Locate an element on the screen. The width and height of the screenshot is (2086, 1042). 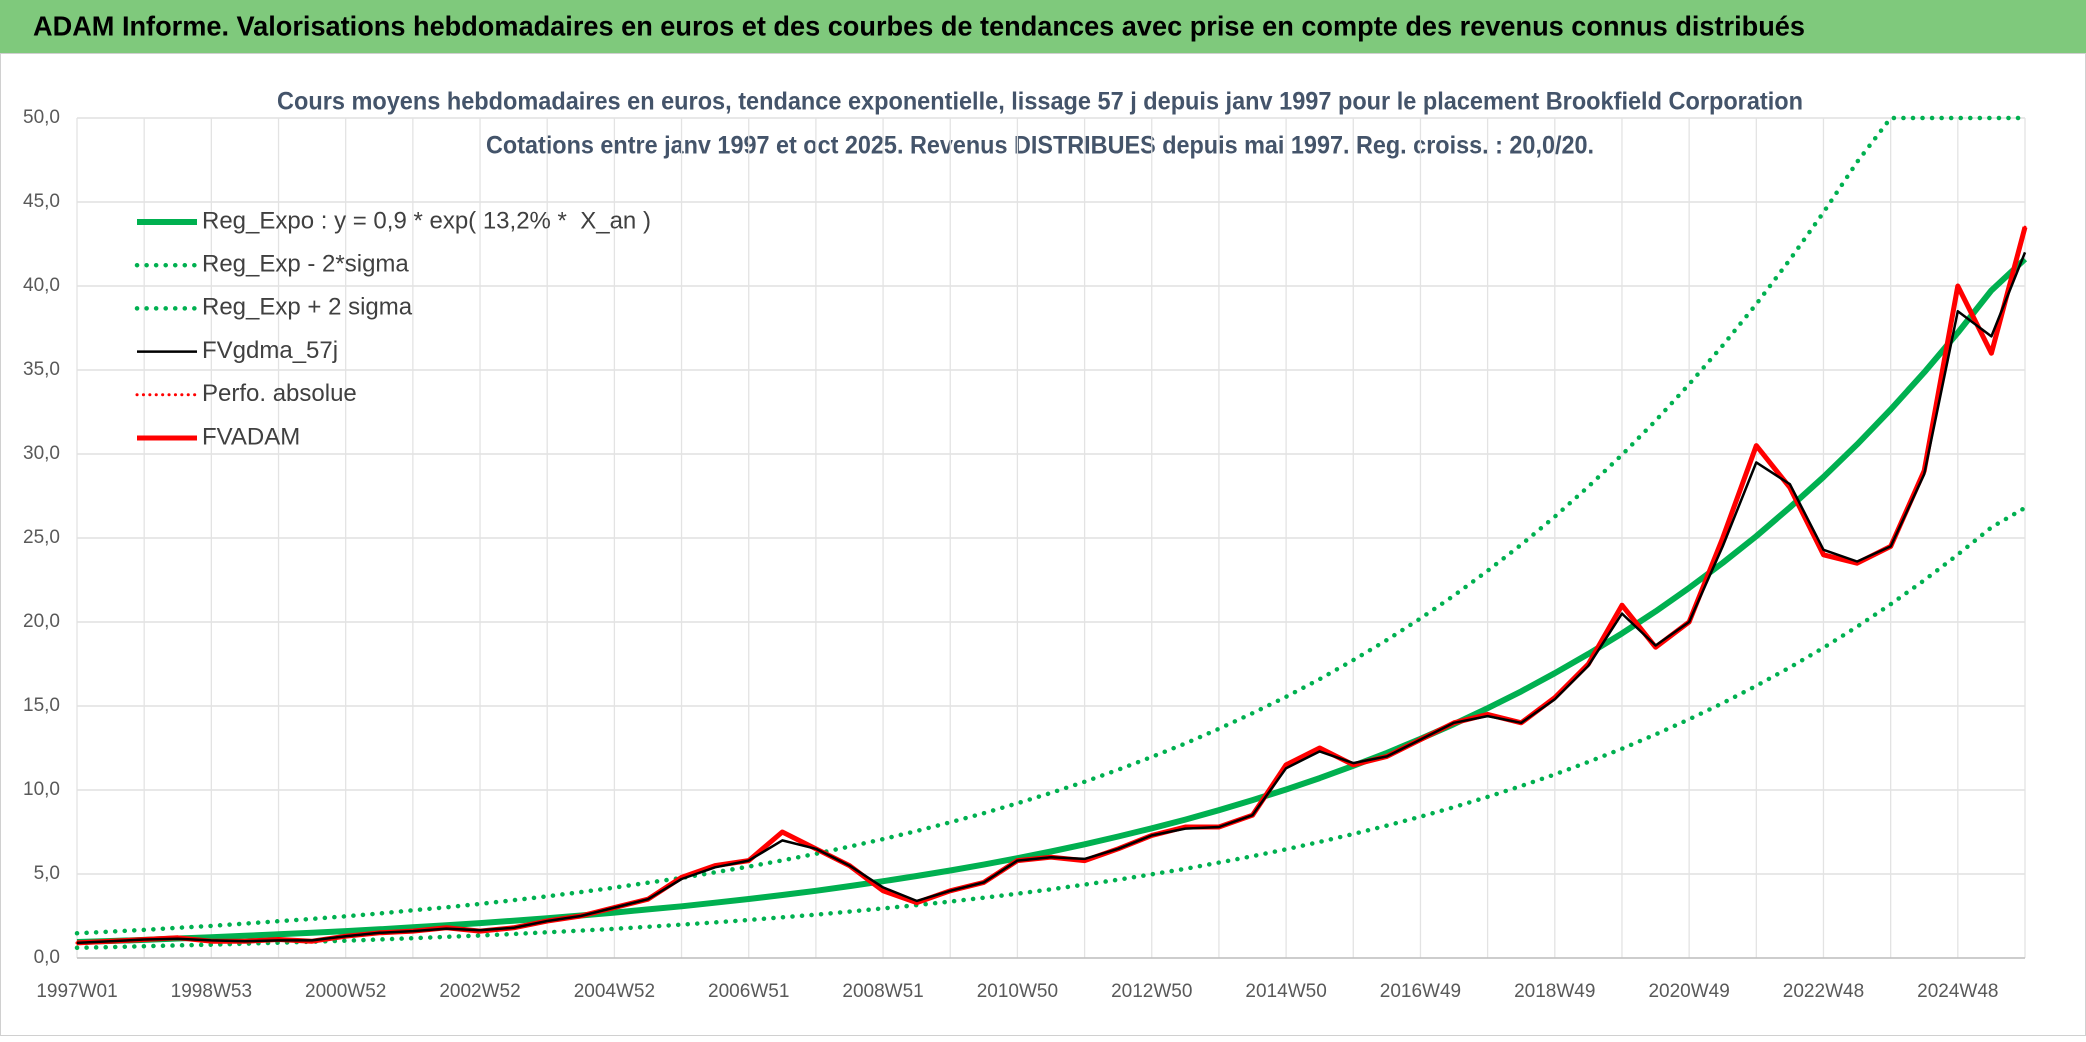
y-tick-label: 30,0 is located at coordinates (41, 453).